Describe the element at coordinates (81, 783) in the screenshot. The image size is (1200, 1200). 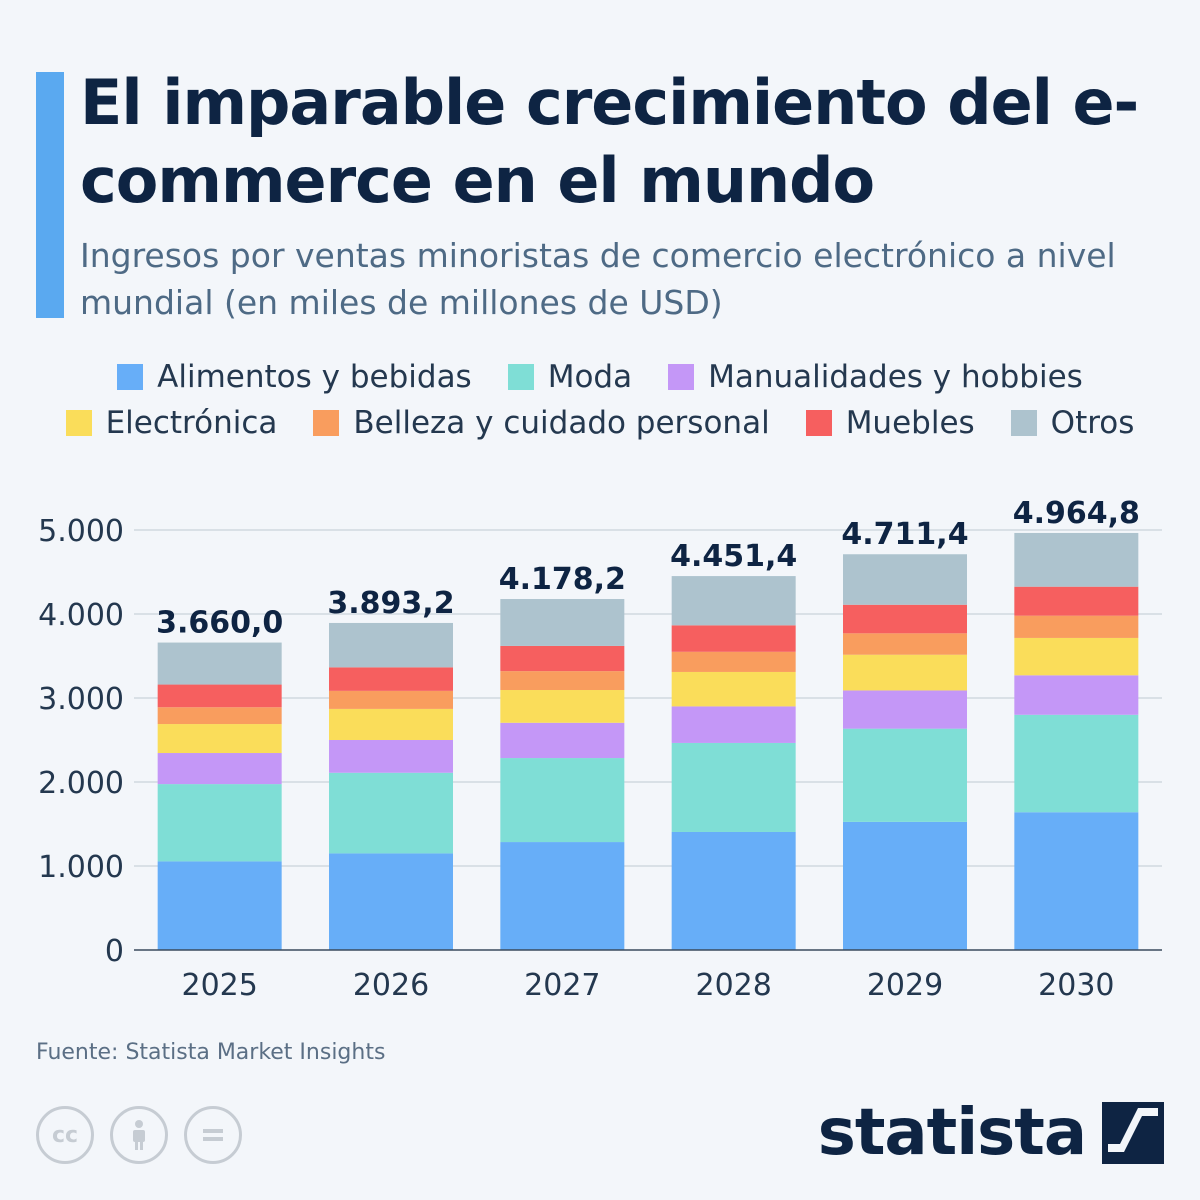
I see `y-tick-label: 2.000` at that location.